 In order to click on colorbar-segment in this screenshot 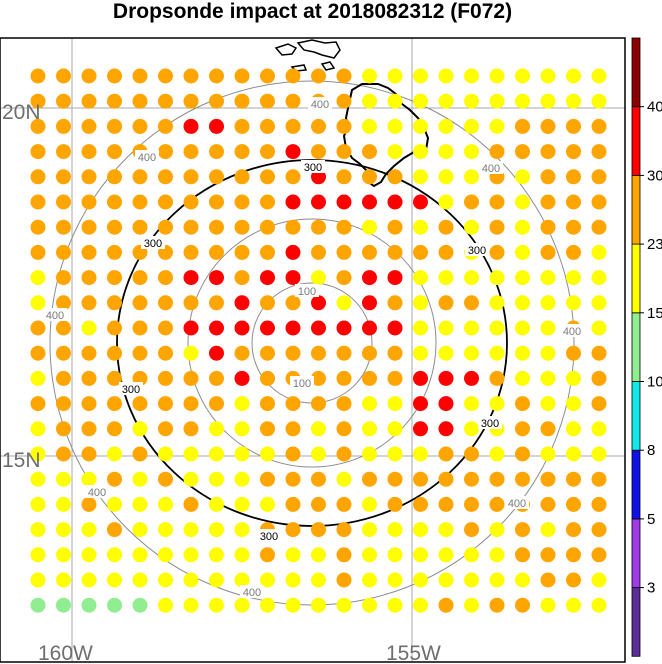, I will do `click(636, 141)`.